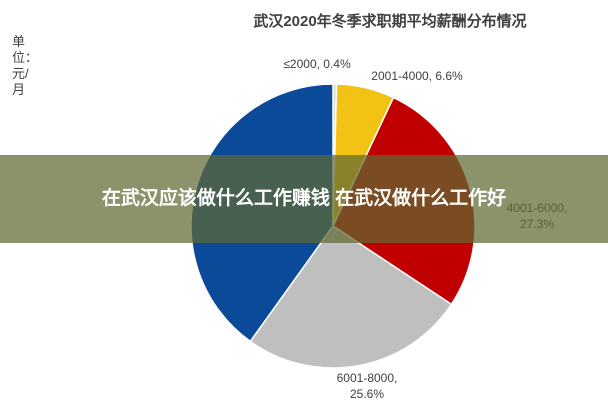 This screenshot has width=608, height=400. I want to click on banner-text: 在武汉应该做什么工作赚钱 在武汉做什么工作好, so click(304, 198).